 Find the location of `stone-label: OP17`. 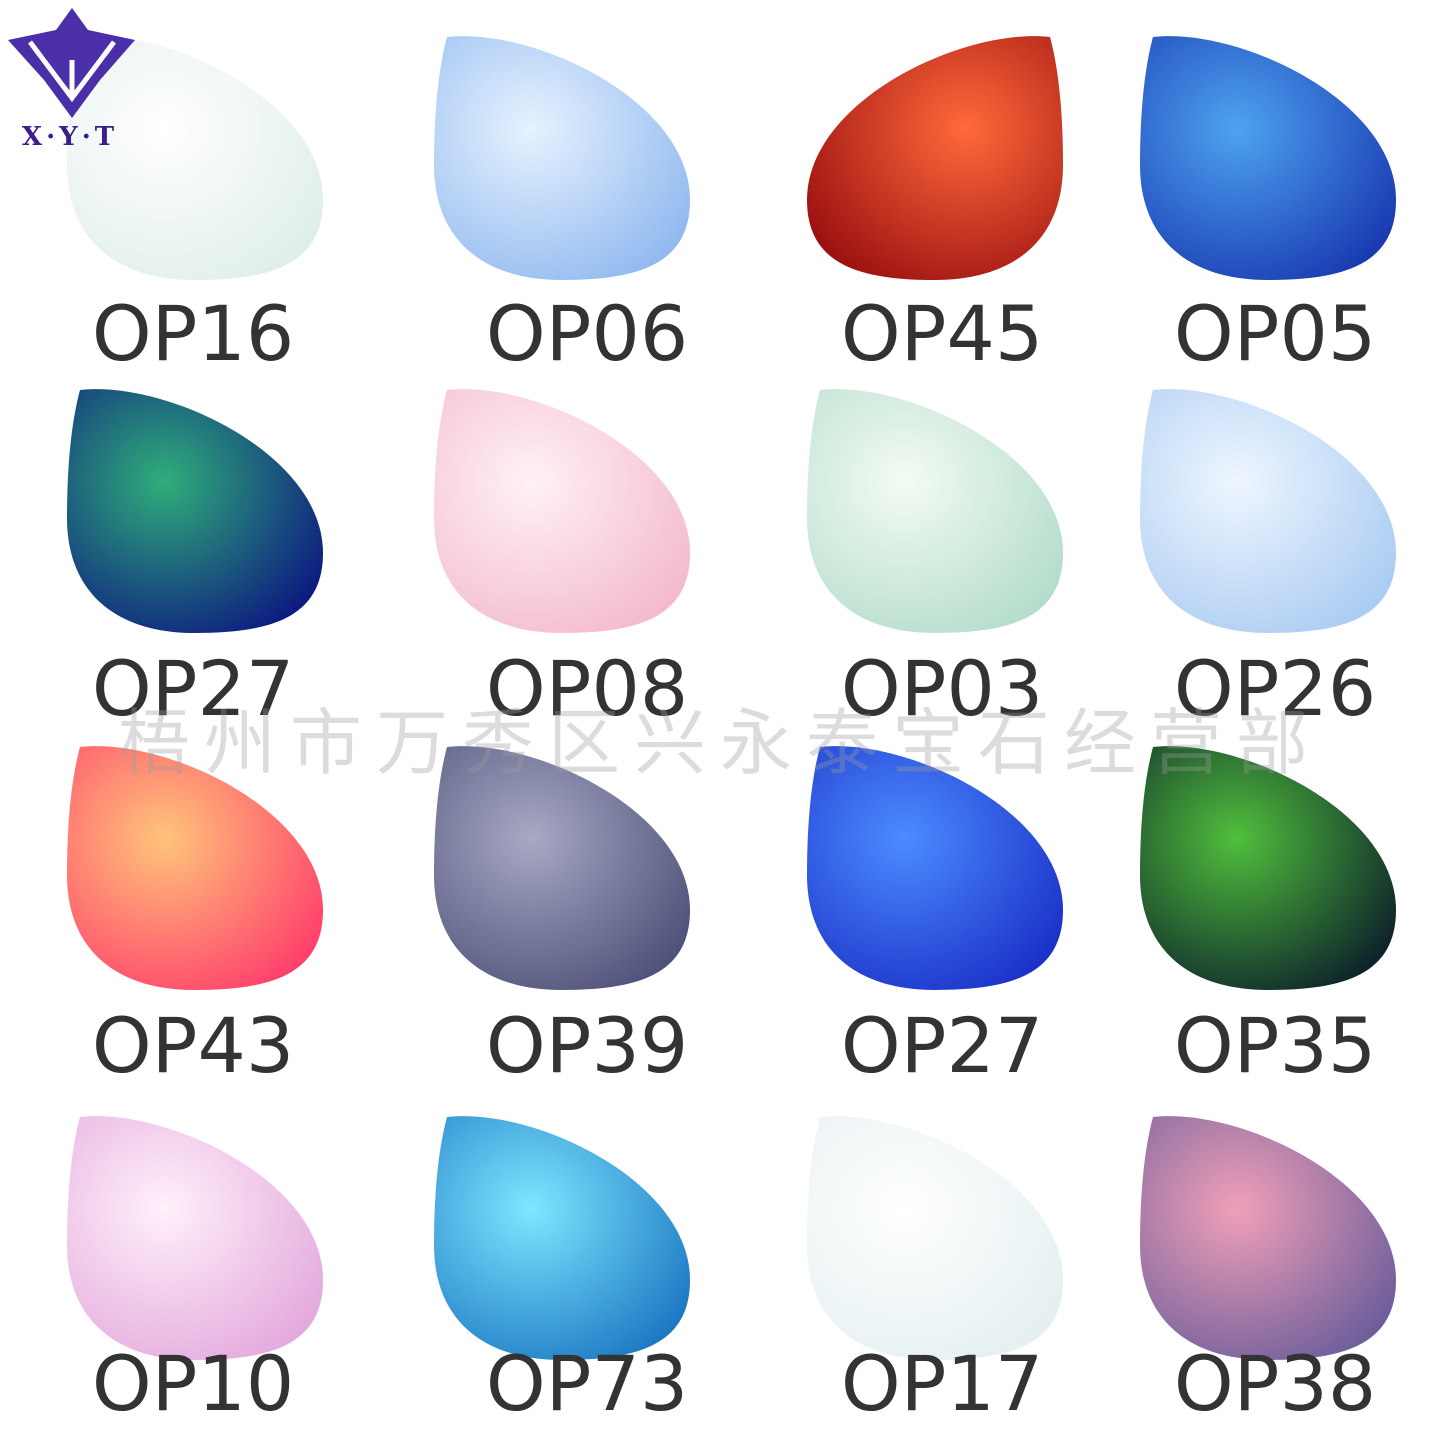

stone-label: OP17 is located at coordinates (942, 1383).